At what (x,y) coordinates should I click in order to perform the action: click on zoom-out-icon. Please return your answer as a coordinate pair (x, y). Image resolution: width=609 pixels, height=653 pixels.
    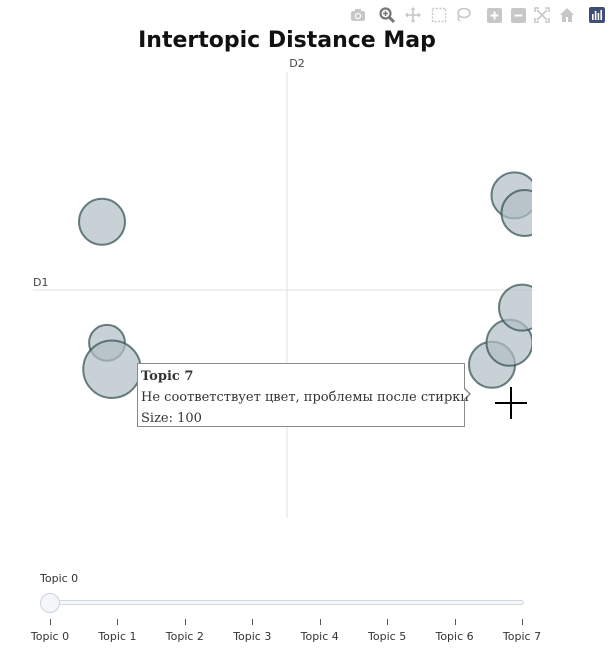
    Looking at the image, I should click on (518, 15).